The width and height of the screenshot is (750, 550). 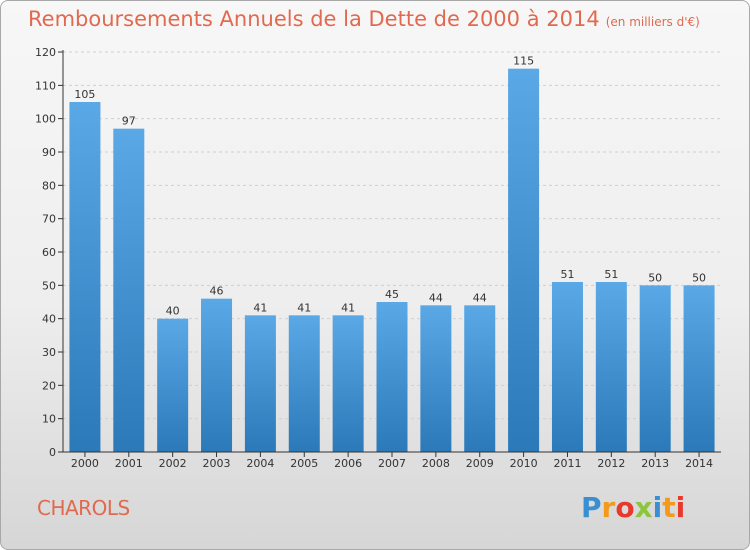 What do you see at coordinates (608, 507) in the screenshot?
I see `logo-letter: r` at bounding box center [608, 507].